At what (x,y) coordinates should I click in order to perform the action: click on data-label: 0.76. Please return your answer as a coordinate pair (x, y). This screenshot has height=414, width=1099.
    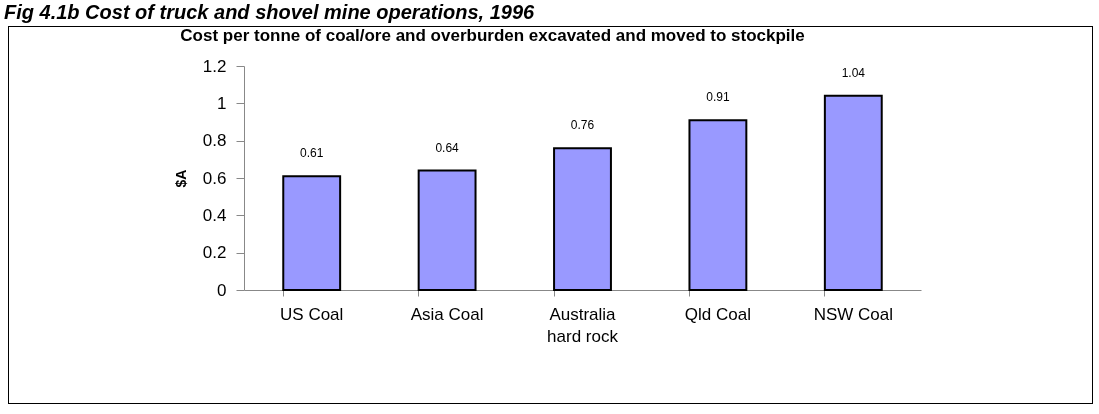
    Looking at the image, I should click on (582, 125).